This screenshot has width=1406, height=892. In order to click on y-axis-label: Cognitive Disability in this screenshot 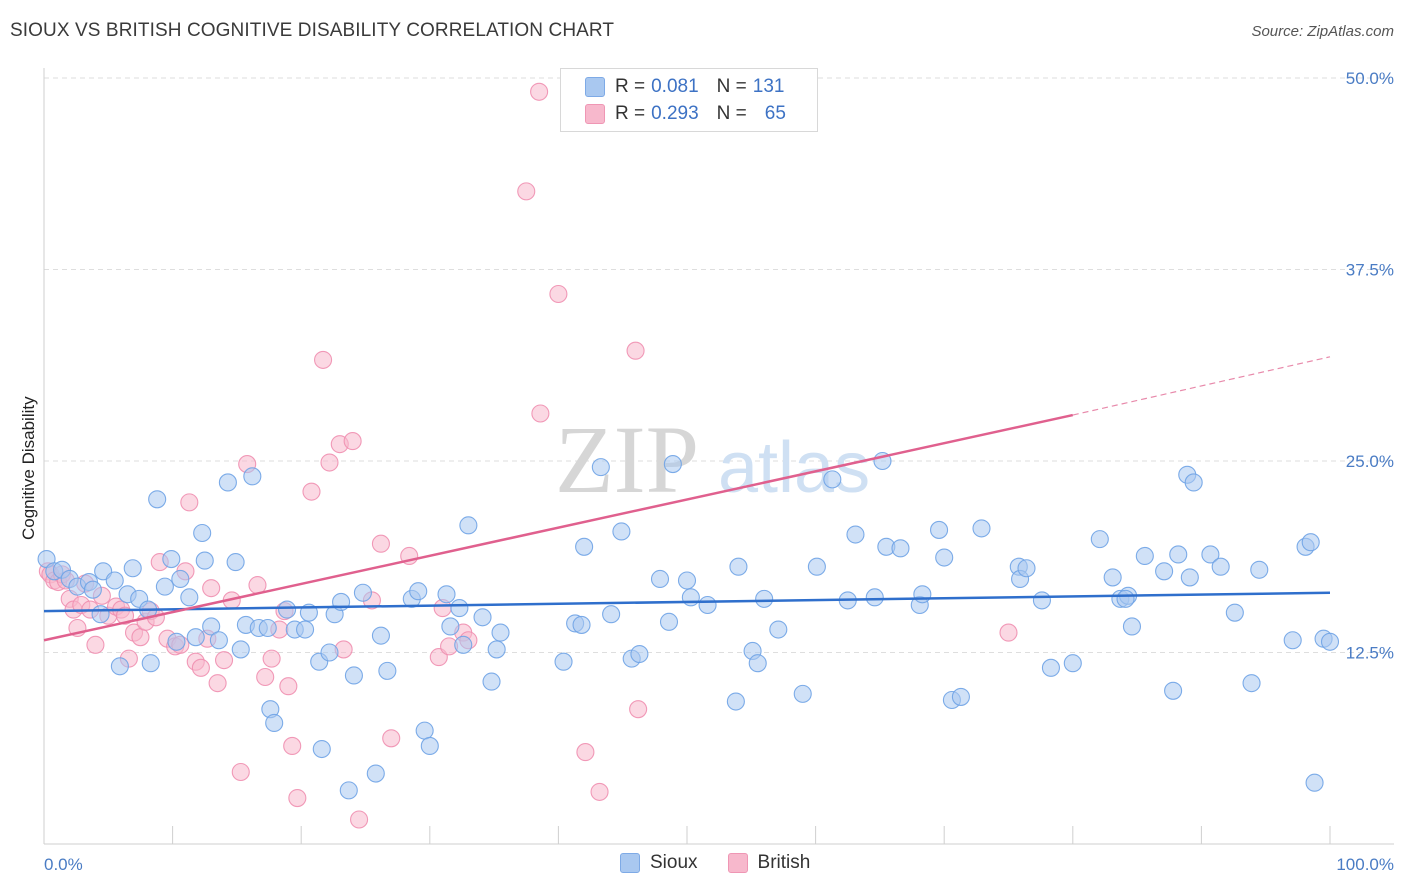, I will do `click(28, 468)`.